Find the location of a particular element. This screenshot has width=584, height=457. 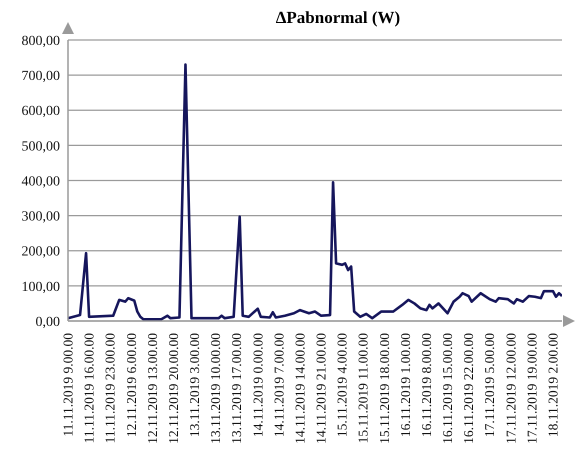

x-tick-label: 11.11.2019 23.00.00 is located at coordinates (110, 388).